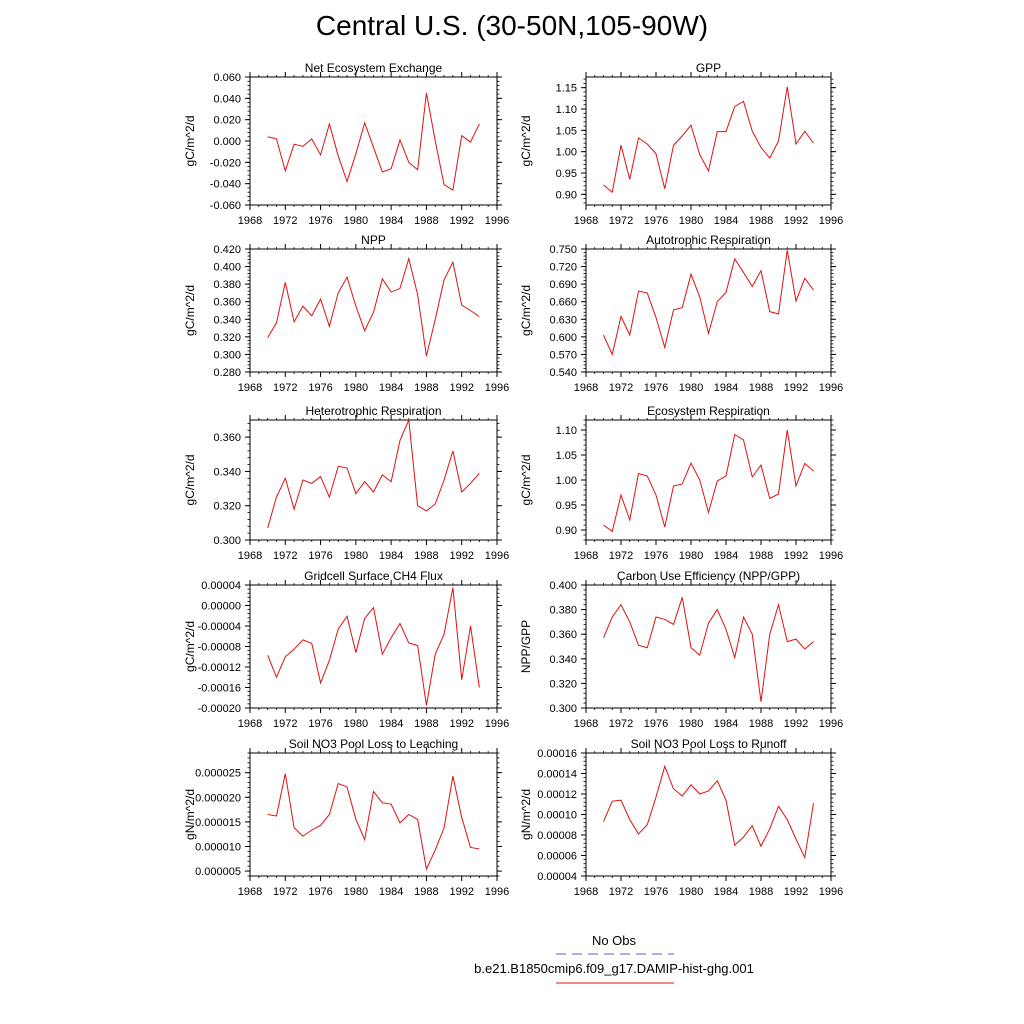  I want to click on chart-1-xtick-label: 1988, so click(761, 221).